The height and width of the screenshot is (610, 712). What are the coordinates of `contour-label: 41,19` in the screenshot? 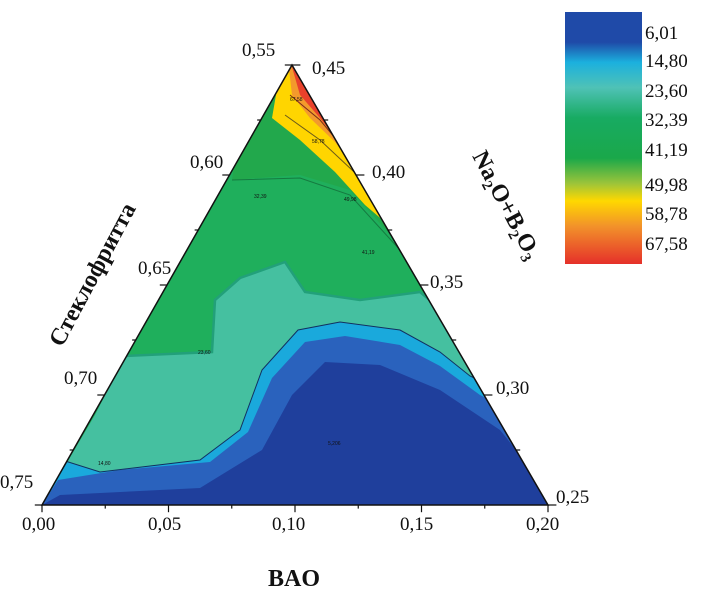 It's located at (368, 253).